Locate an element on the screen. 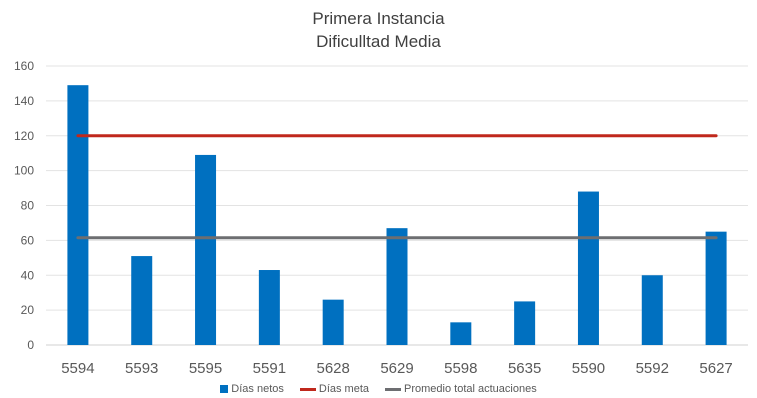 Image resolution: width=757 pixels, height=398 pixels. x-tick-label: 5593 is located at coordinates (141, 368).